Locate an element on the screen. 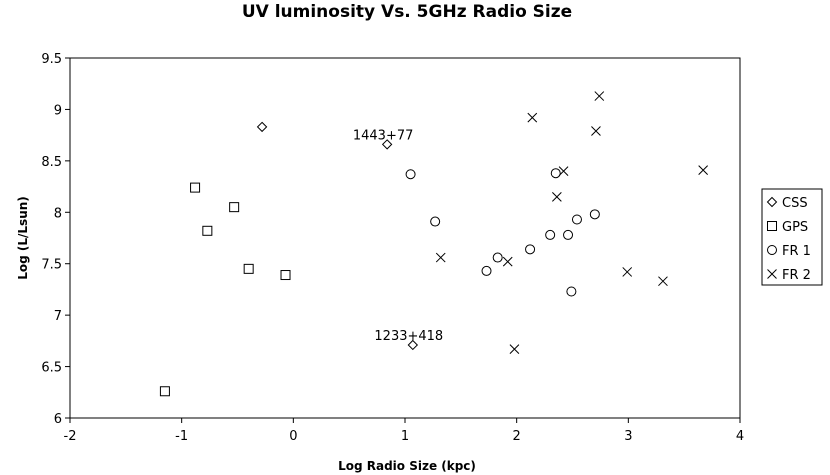 The height and width of the screenshot is (475, 830). legend-marker-circle is located at coordinates (772, 250).